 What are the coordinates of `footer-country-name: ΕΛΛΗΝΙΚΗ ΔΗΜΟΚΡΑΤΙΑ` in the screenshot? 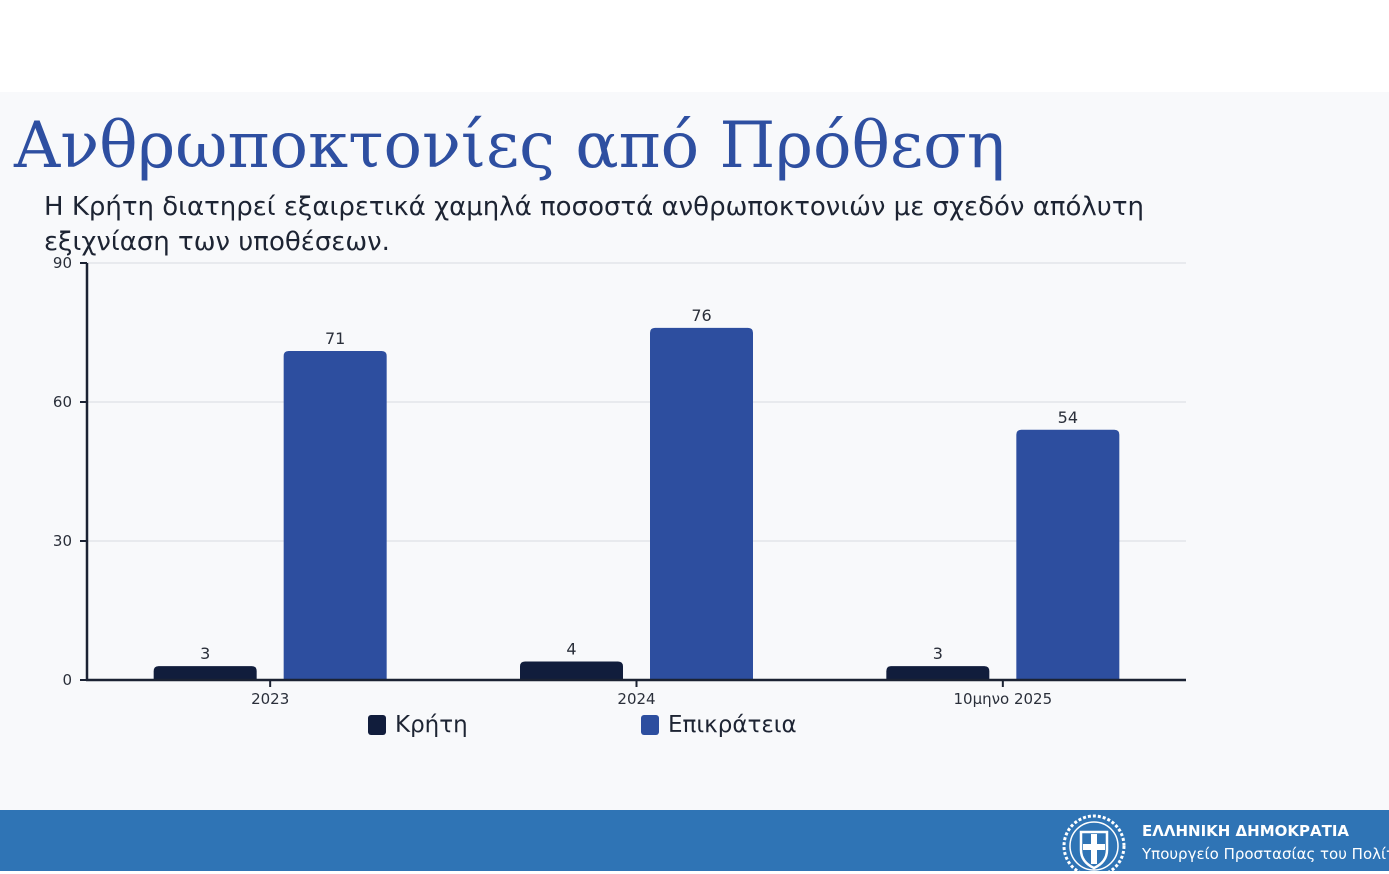 It's located at (1246, 831).